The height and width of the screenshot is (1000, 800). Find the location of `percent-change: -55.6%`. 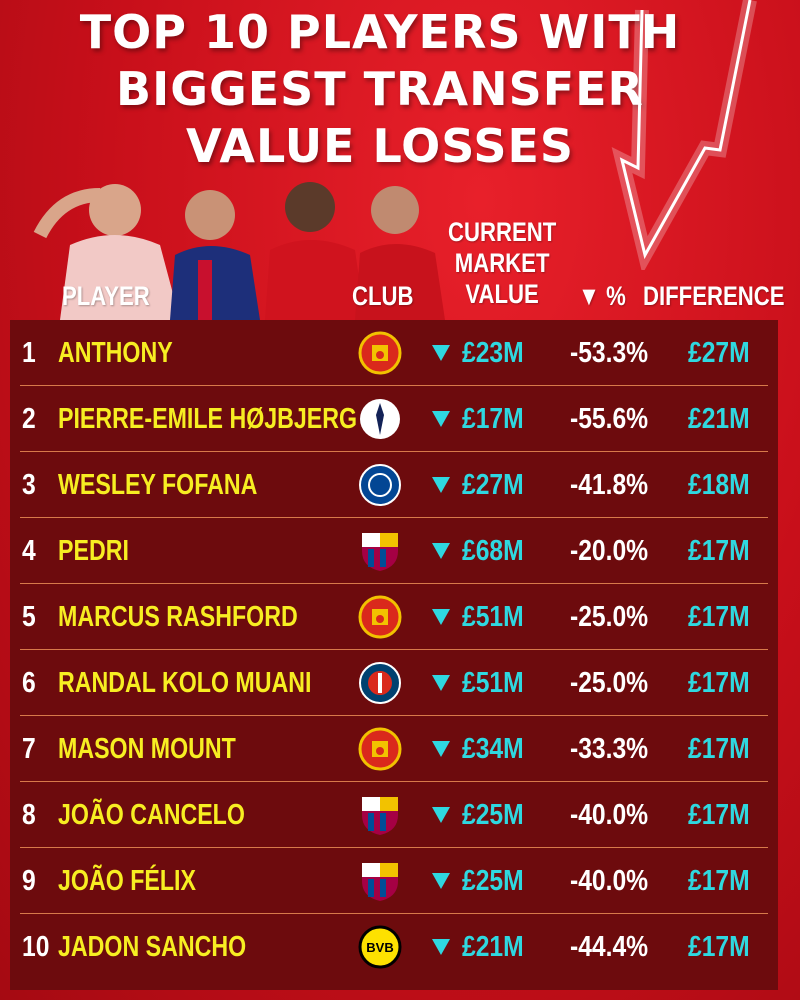

percent-change: -55.6% is located at coordinates (609, 419).